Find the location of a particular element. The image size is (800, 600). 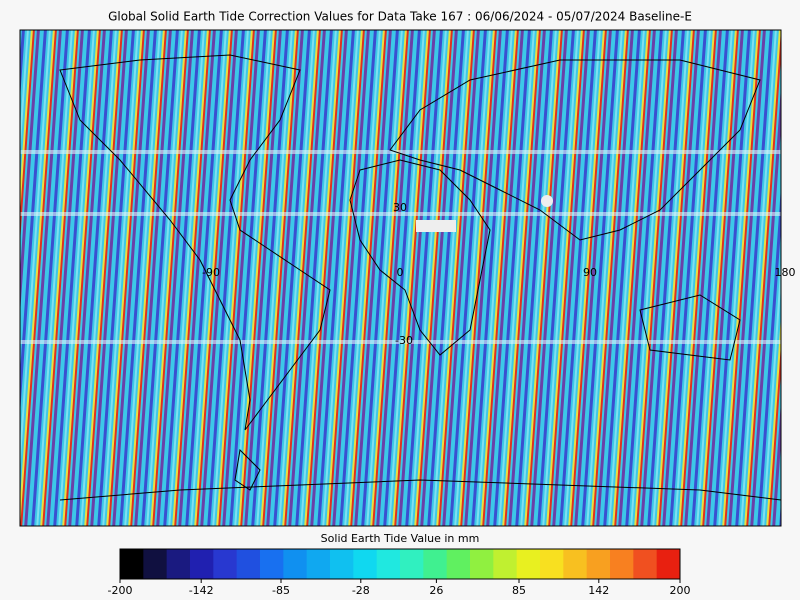

colorbar-tick-label: 142 is located at coordinates (598, 590).